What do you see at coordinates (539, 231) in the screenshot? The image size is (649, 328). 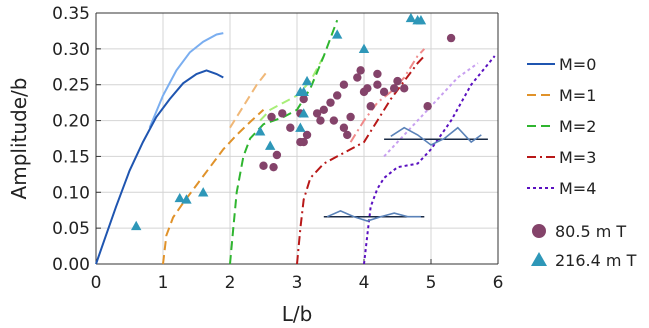 I see `legend-marker-circle` at bounding box center [539, 231].